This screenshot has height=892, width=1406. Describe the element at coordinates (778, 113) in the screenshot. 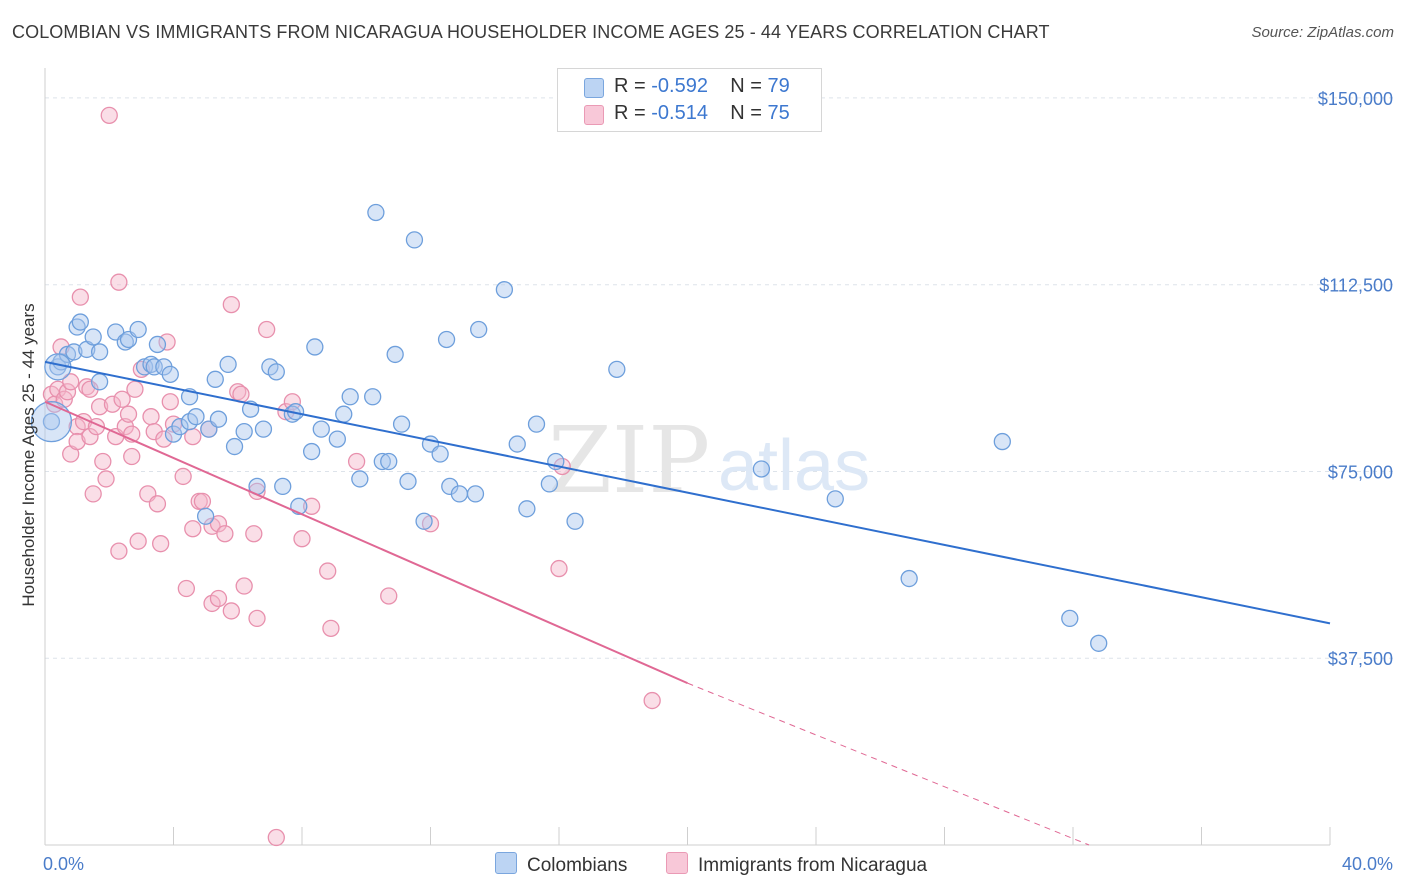

I see `legend-n-value: 75` at that location.